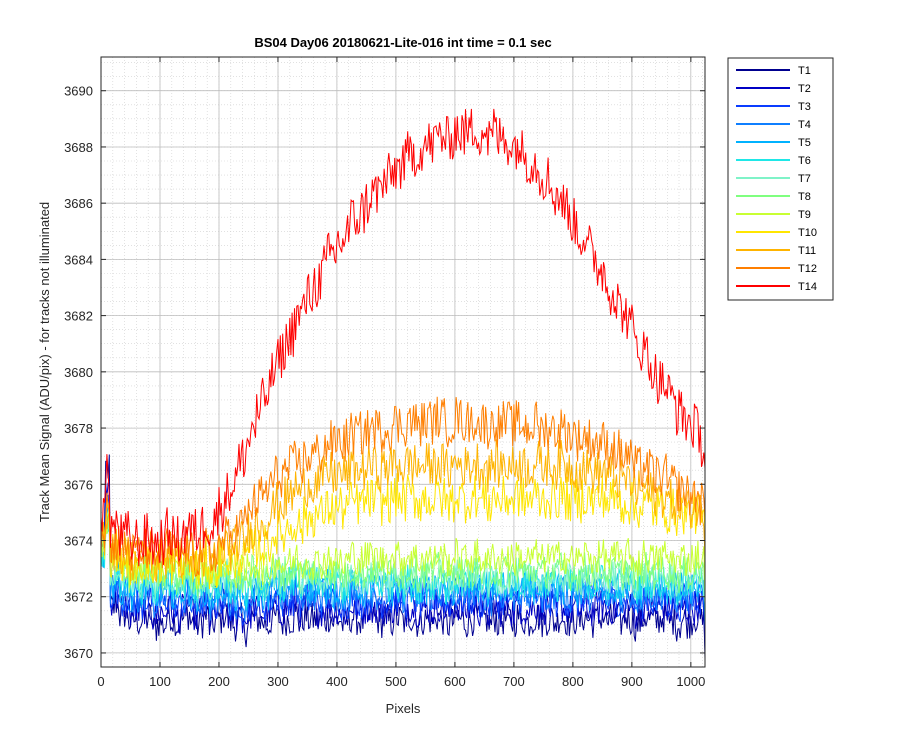 This screenshot has height=750, width=900. I want to click on legend-item-t4: T4, so click(773, 125).